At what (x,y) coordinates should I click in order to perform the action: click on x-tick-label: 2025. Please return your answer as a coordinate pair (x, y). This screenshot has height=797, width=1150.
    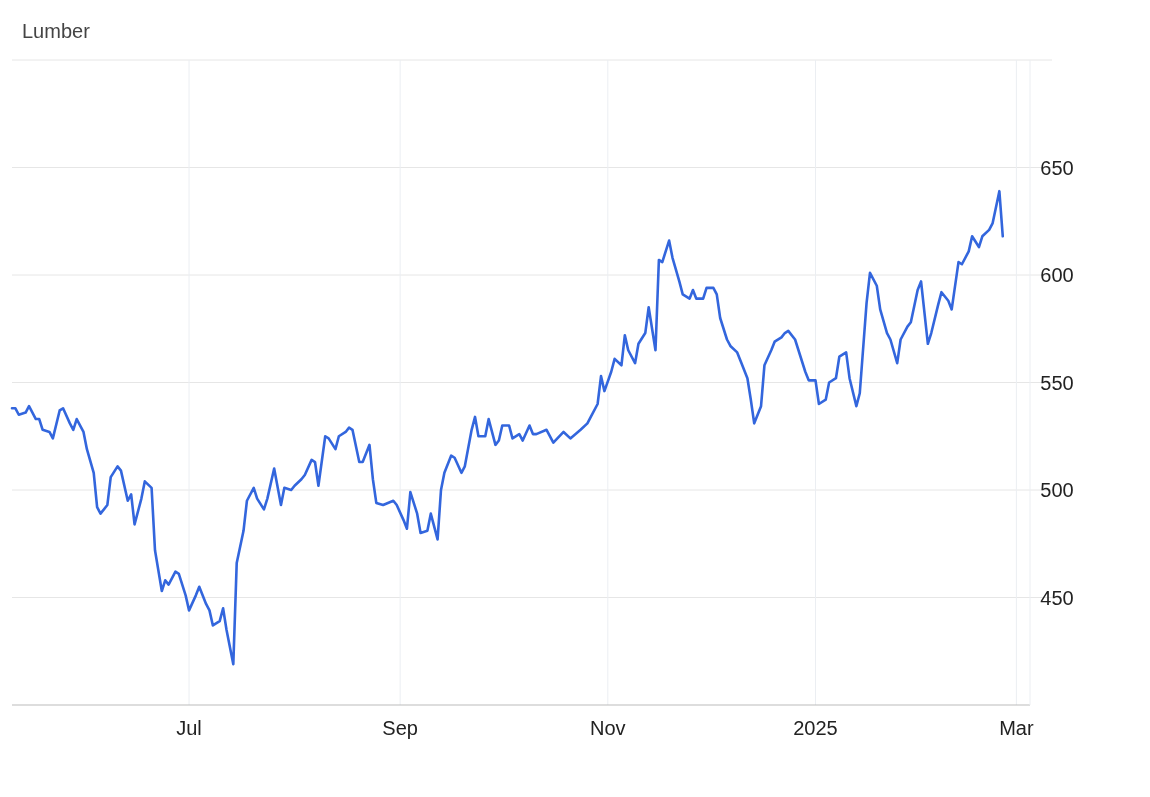
    Looking at the image, I should click on (815, 728).